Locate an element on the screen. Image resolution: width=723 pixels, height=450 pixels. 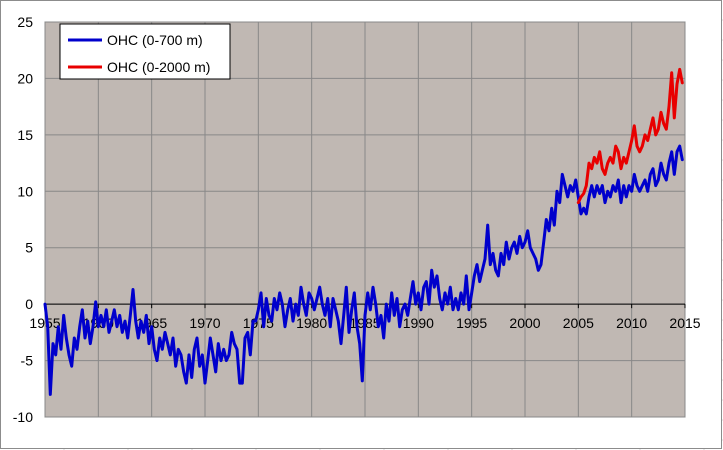
x-tick-label: 2000 is located at coordinates (524, 323).